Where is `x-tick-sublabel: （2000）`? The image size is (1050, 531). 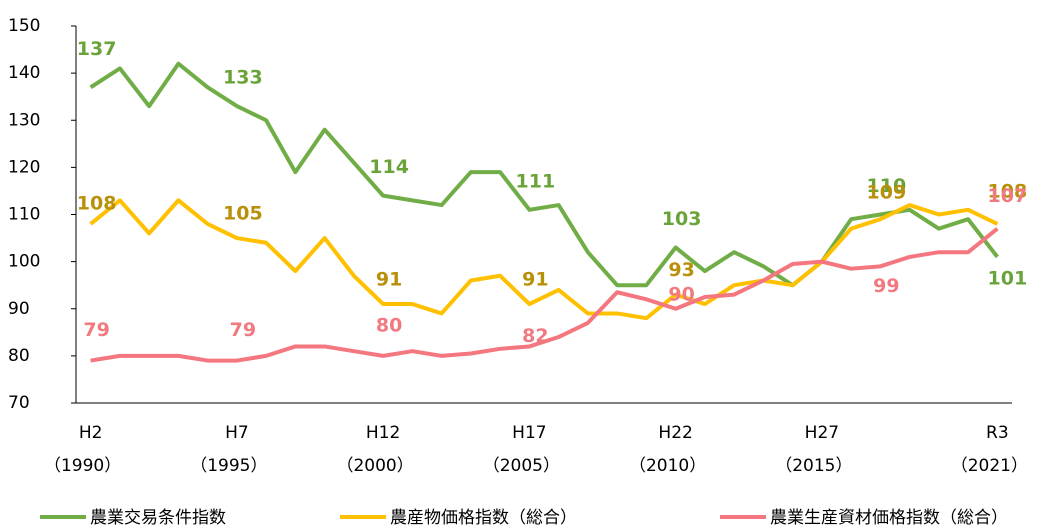
x-tick-sublabel: （2000） is located at coordinates (374, 466).